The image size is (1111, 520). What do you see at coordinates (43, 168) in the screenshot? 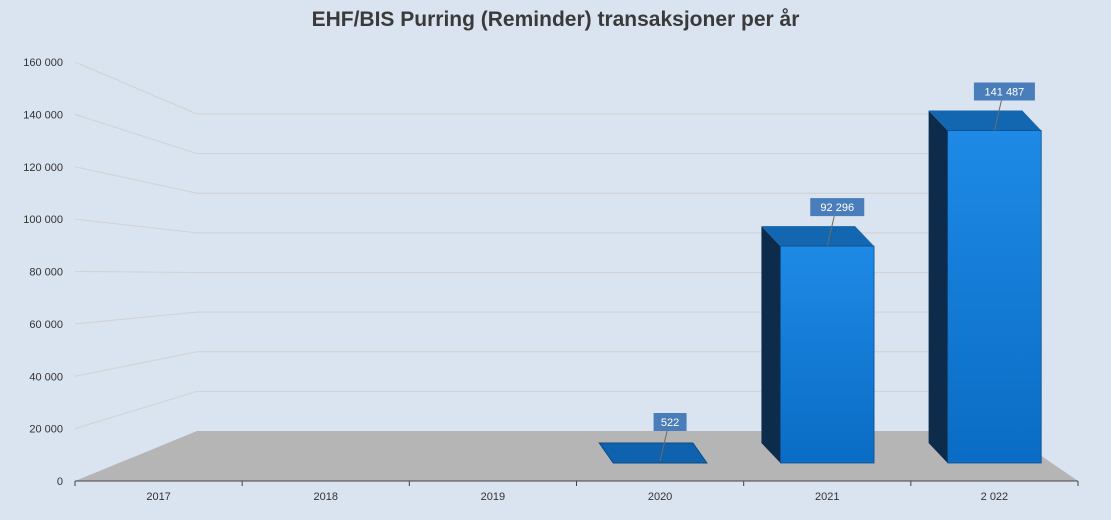
I see `y-tick-label: 120 000` at bounding box center [43, 168].